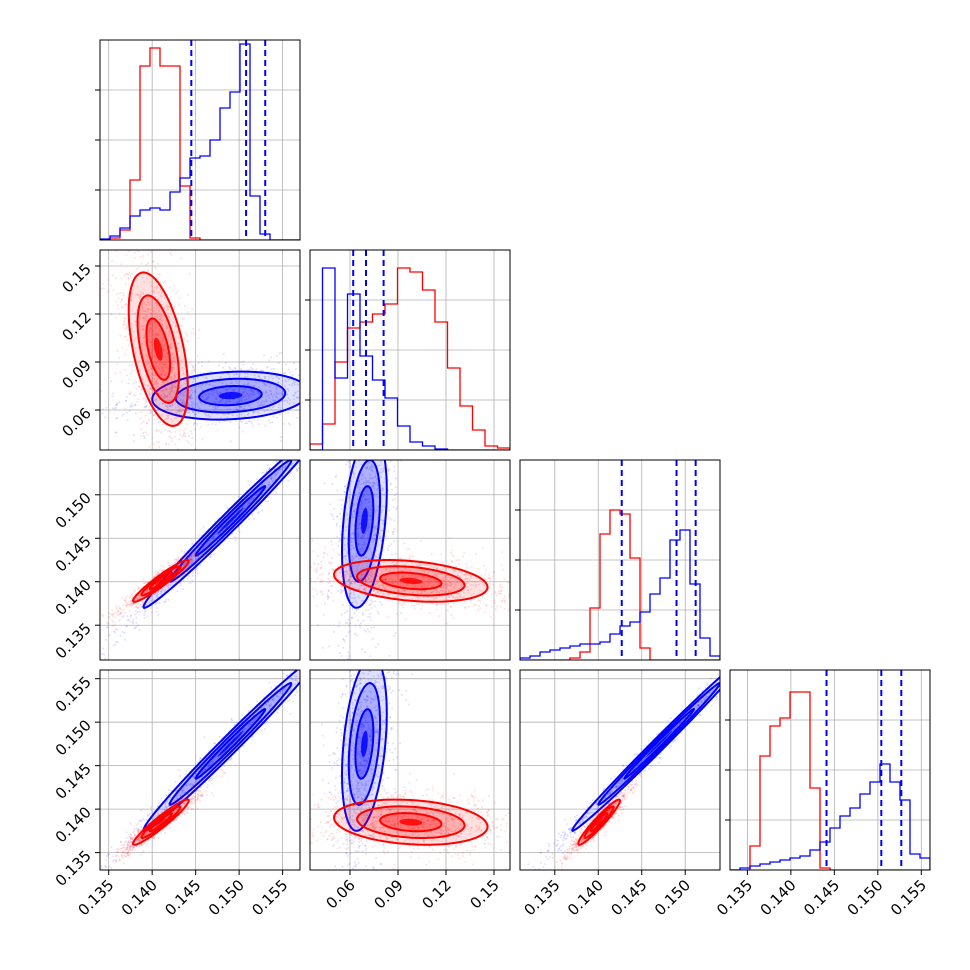  Describe the element at coordinates (73, 510) in the screenshot. I see `y-tick-label: 0.150` at that location.